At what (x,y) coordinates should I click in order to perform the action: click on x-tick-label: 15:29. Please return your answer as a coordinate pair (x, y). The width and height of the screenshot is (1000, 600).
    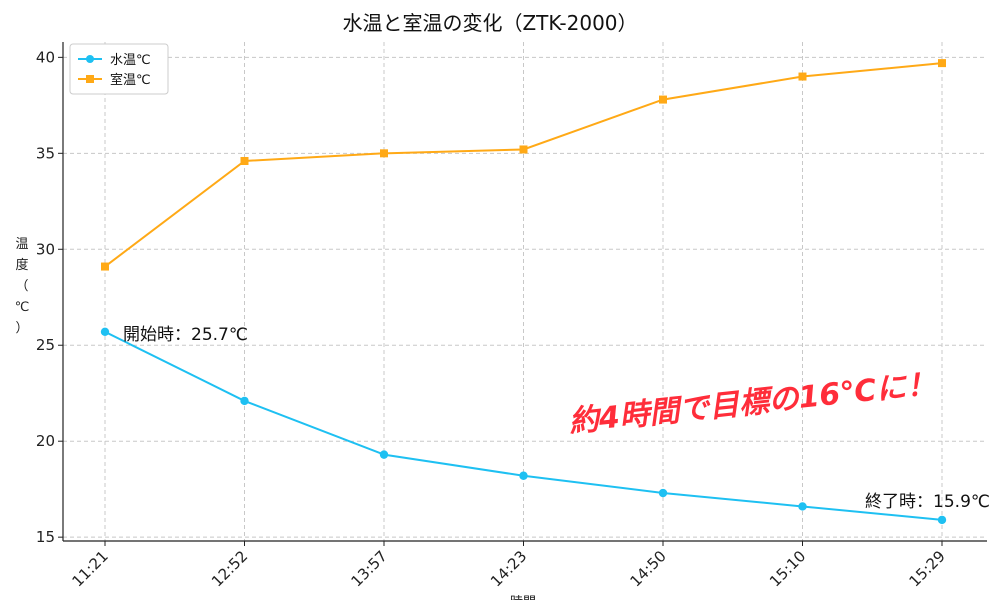
    Looking at the image, I should click on (927, 568).